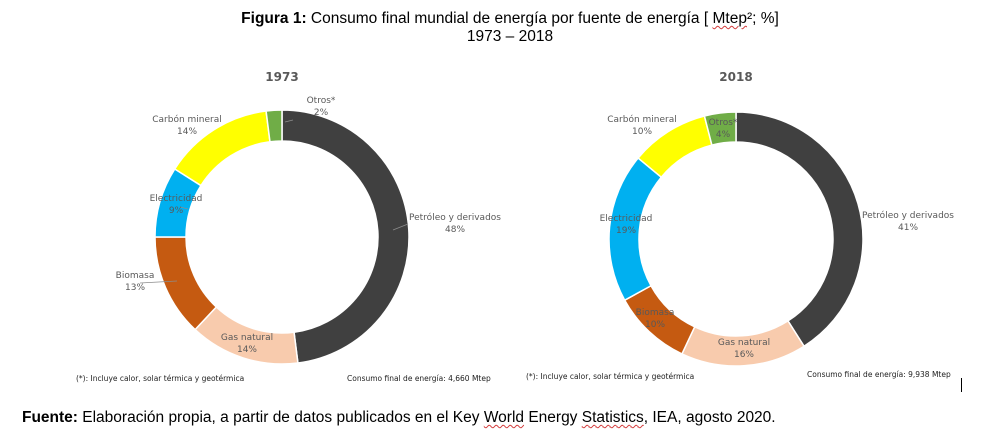 Image resolution: width=993 pixels, height=432 pixels. Describe the element at coordinates (321, 113) in the screenshot. I see `label-otros-value: 2%` at that location.